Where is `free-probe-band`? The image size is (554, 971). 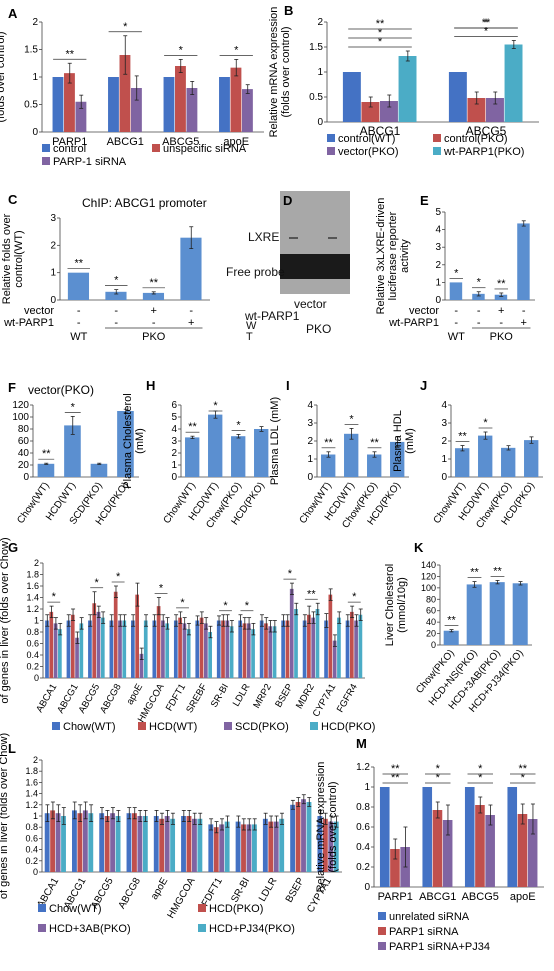
free-probe-band is located at coordinates (315, 266).